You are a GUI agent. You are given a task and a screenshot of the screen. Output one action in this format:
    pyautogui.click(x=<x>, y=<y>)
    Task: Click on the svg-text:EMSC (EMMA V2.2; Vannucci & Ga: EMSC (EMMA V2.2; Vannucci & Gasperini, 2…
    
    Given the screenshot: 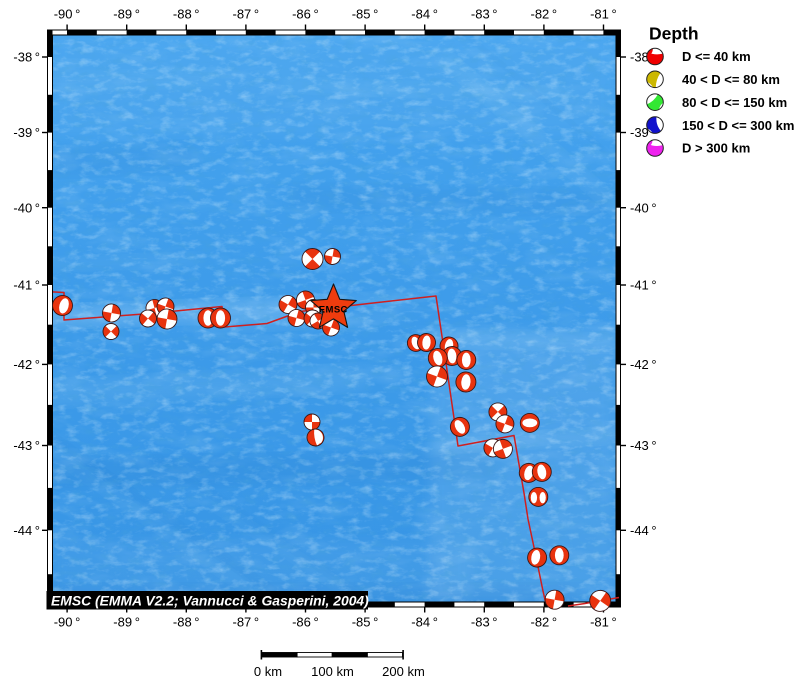 What is the action you would take?
    pyautogui.click(x=210, y=601)
    